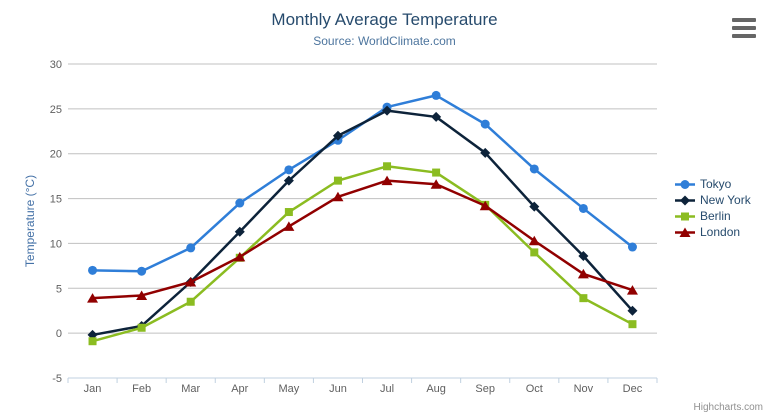  Describe the element at coordinates (30, 221) in the screenshot. I see `y-axis-title: Temperature (°C)` at that location.